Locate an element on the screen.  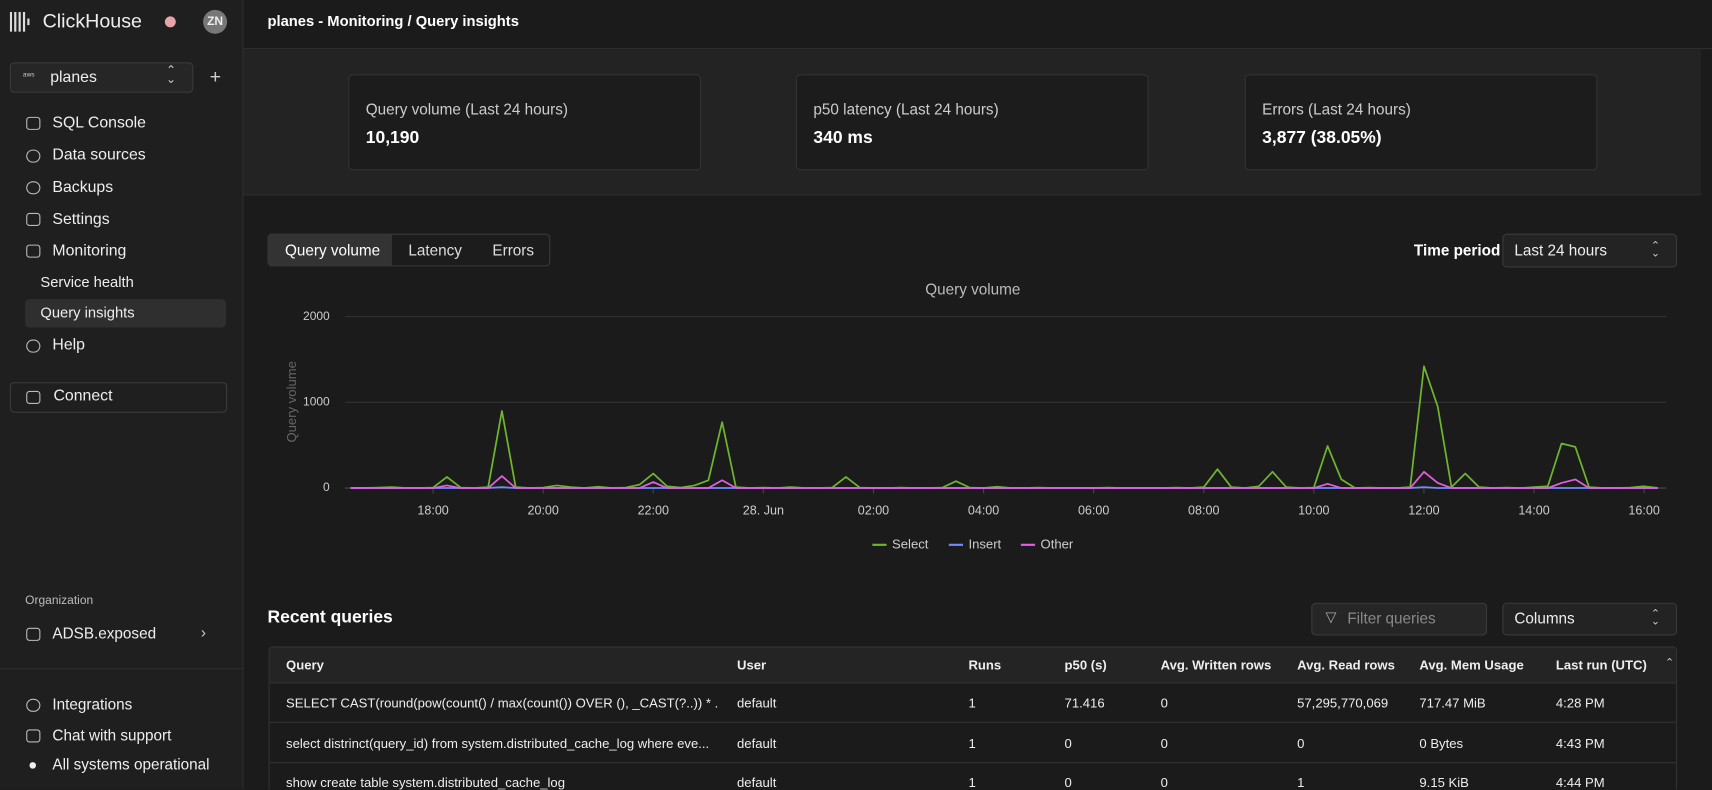
legend-label: Select is located at coordinates (910, 543).